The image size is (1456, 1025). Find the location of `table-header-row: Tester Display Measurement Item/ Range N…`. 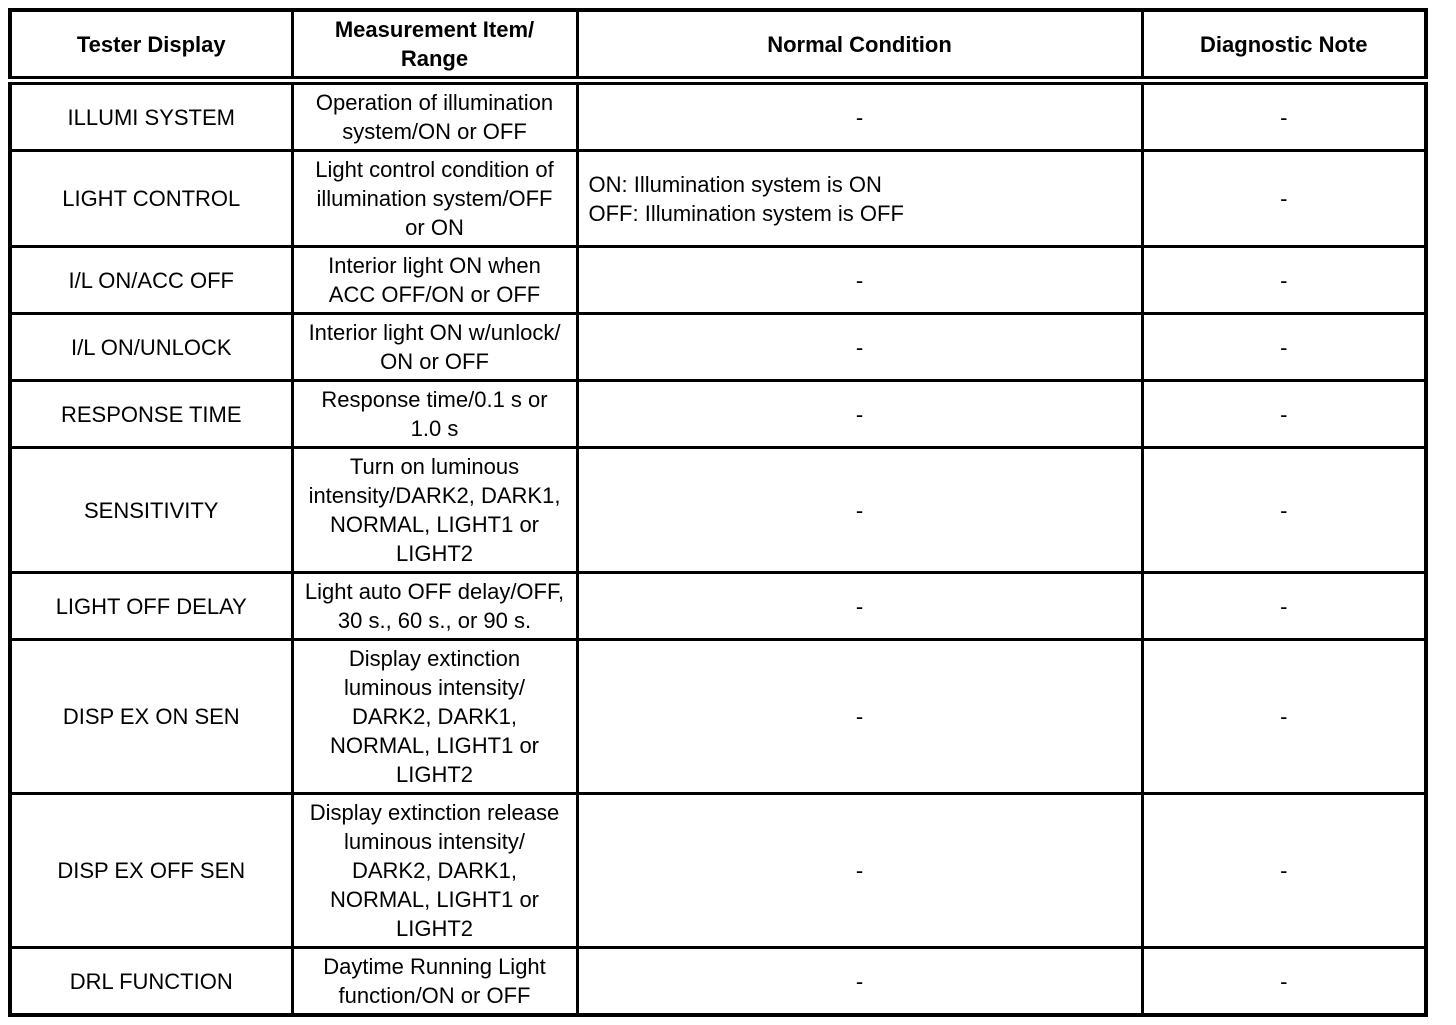

table-header-row: Tester Display Measurement Item/ Range N… is located at coordinates (718, 46).